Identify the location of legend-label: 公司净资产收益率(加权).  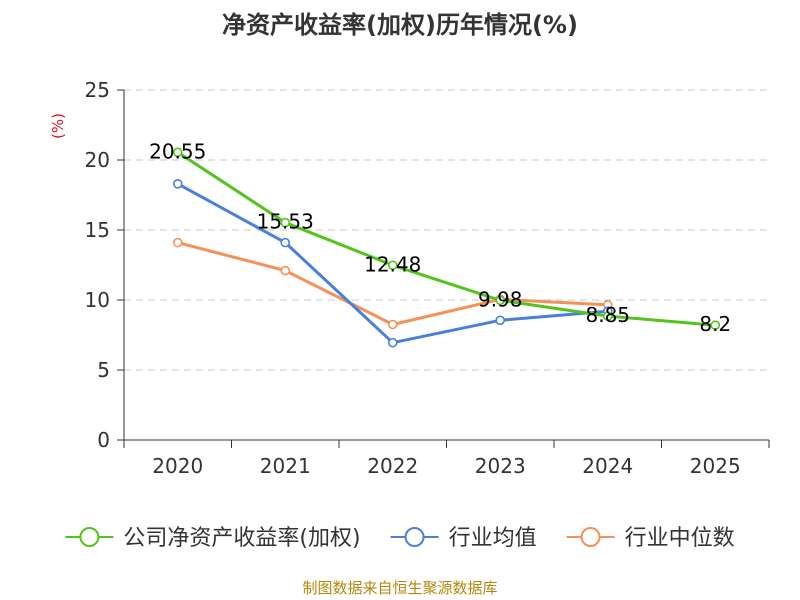
(241, 538).